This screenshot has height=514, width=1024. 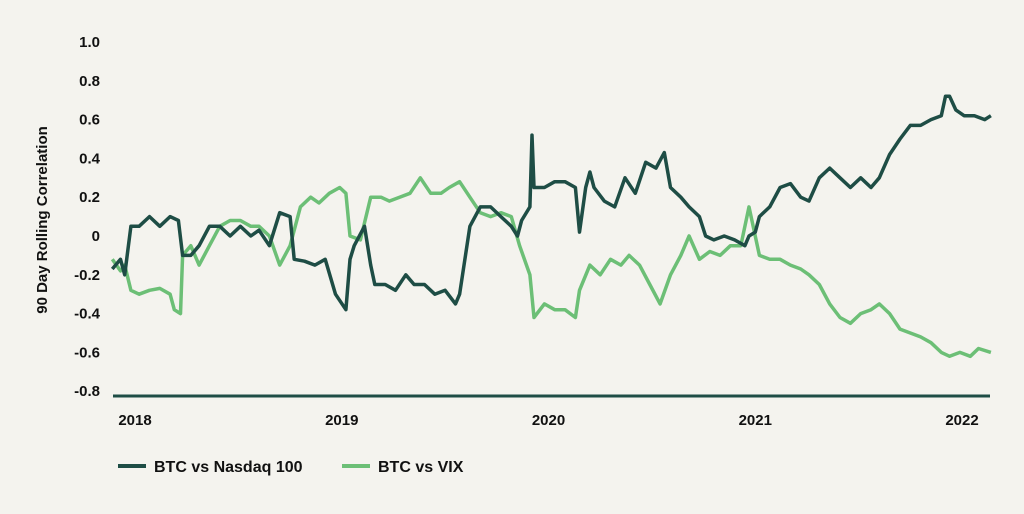 What do you see at coordinates (341, 420) in the screenshot?
I see `x-tick-label: 2019` at bounding box center [341, 420].